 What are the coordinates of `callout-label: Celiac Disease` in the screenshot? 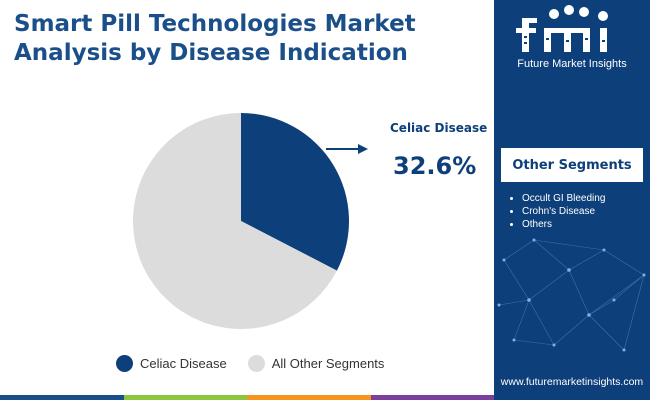 It's located at (439, 128).